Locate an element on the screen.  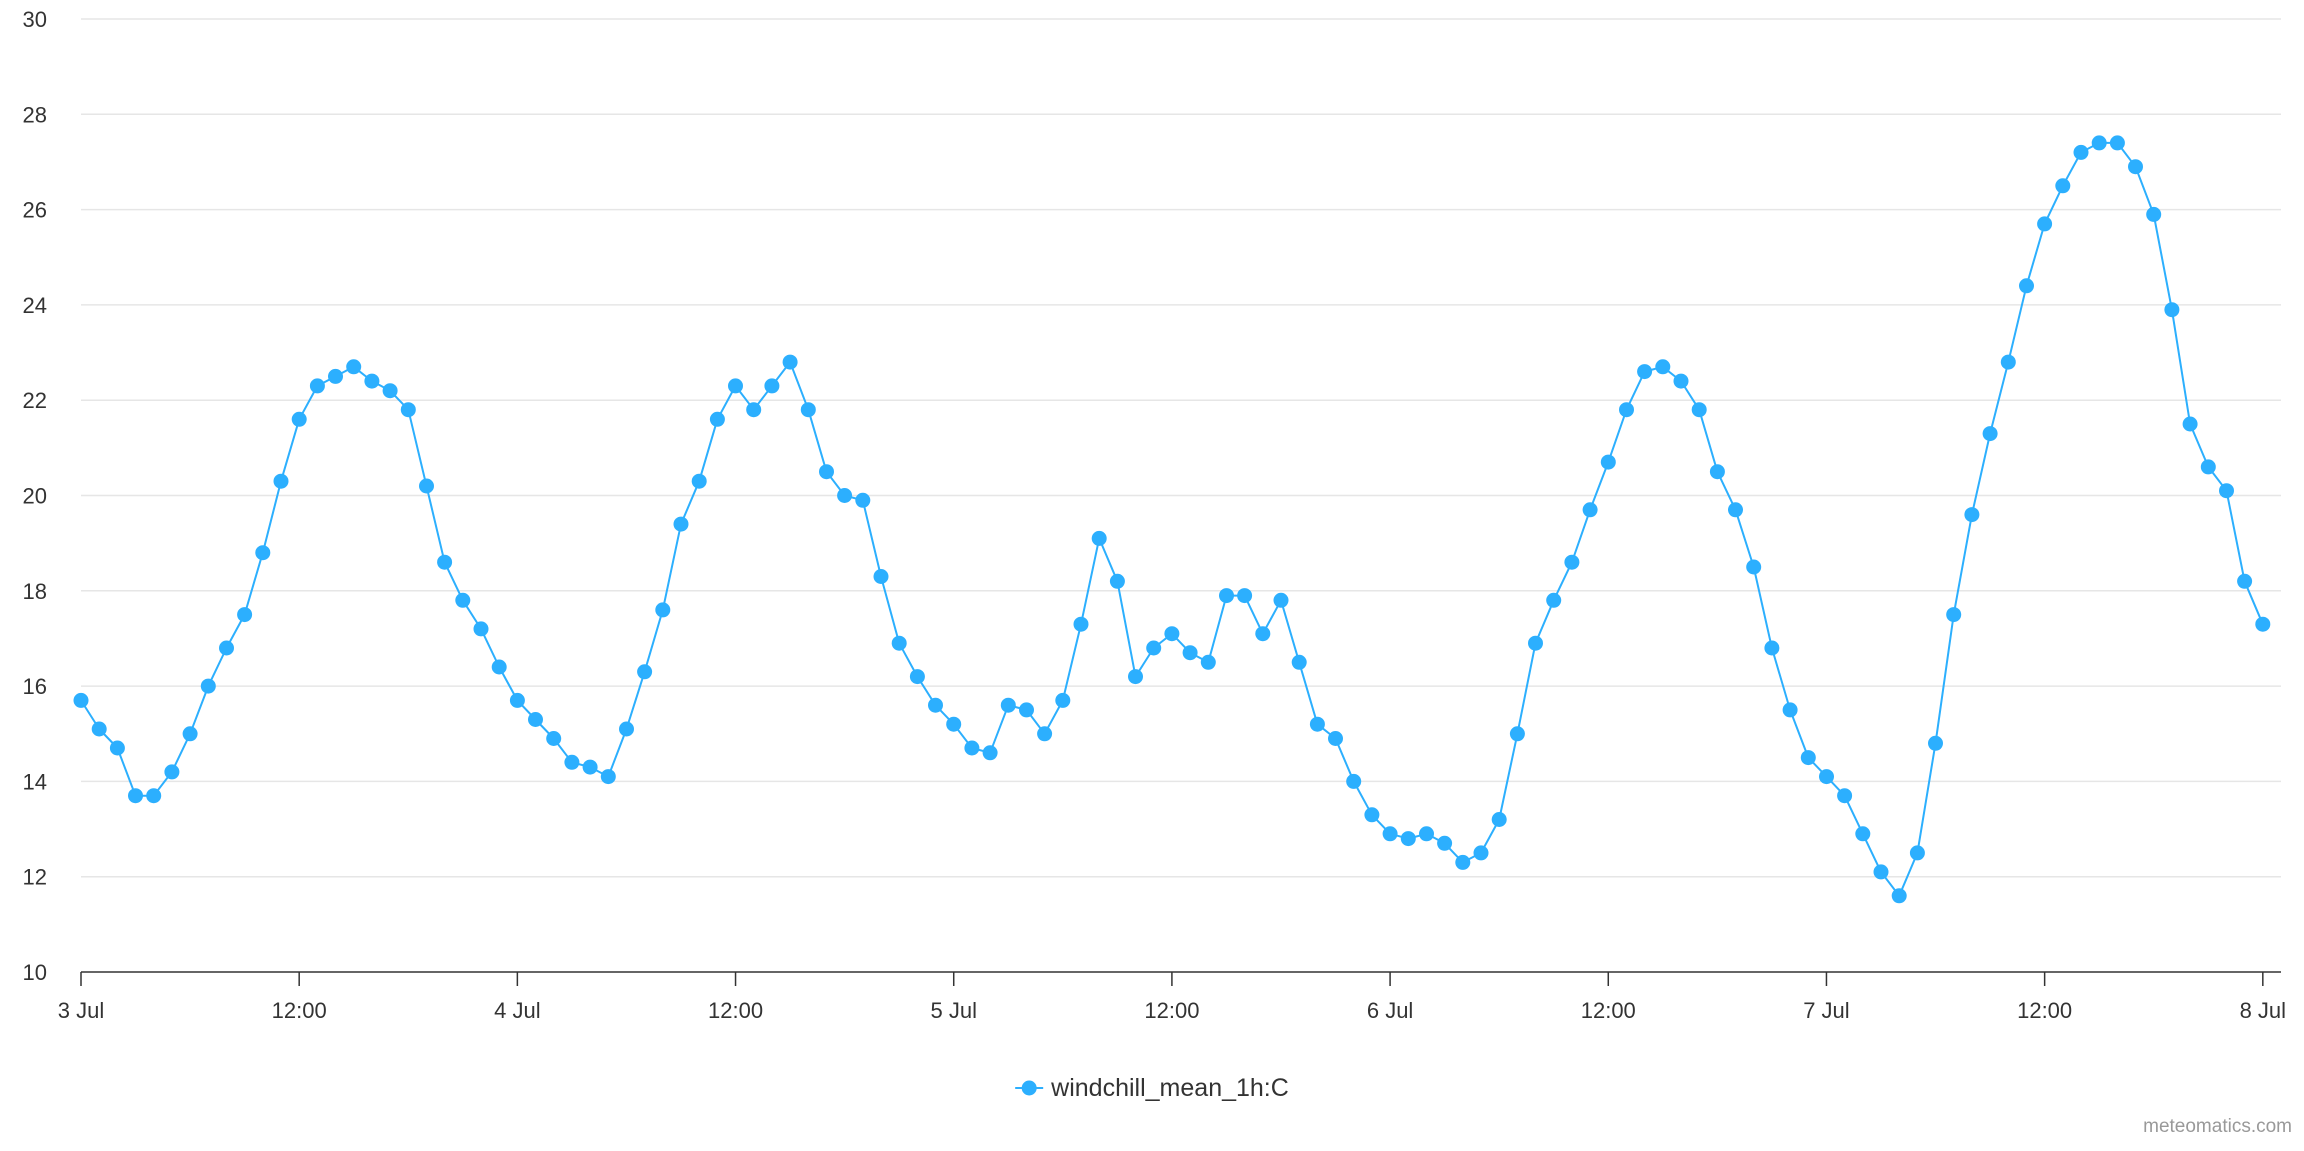
credit-text: meteomatics.com is located at coordinates (2217, 1126).